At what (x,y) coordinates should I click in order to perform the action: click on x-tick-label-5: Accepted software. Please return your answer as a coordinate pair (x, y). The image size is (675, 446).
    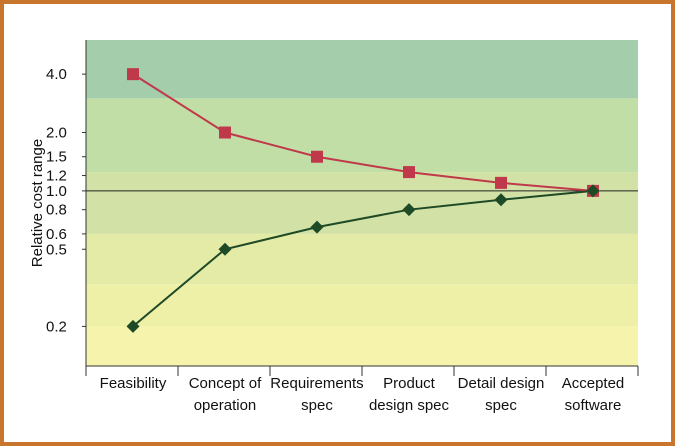
    Looking at the image, I should click on (593, 394).